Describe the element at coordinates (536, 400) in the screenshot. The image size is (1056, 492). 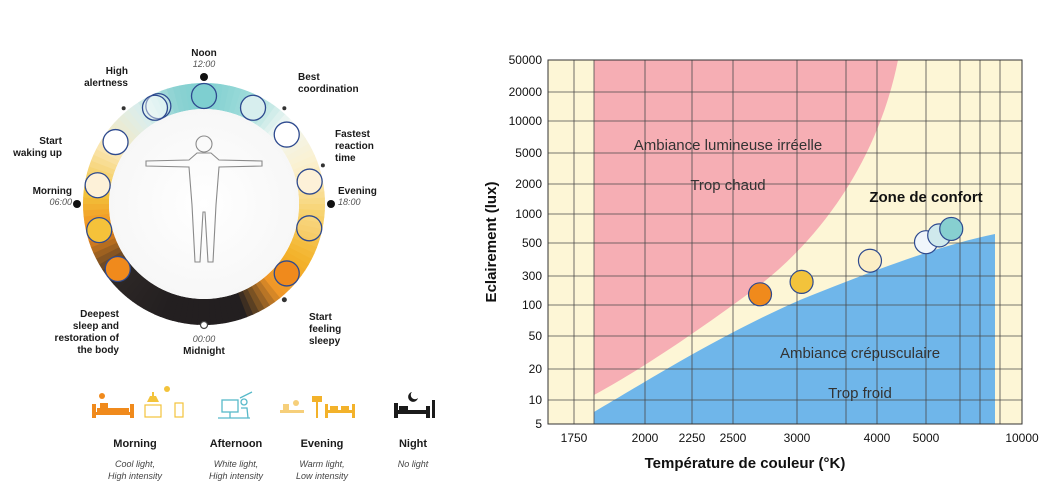
I see `y-tick-label: 10` at that location.